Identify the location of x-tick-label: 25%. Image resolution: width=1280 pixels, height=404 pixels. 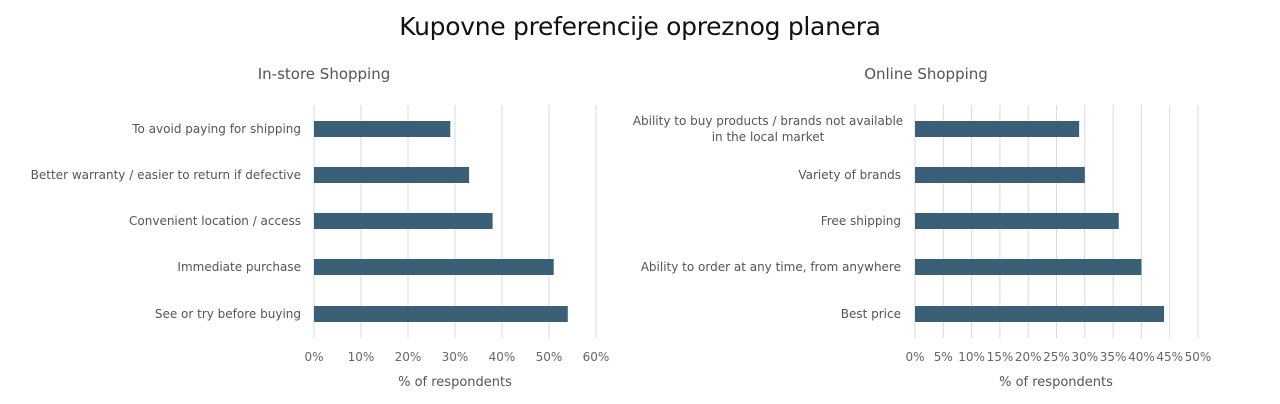
(1056, 357).